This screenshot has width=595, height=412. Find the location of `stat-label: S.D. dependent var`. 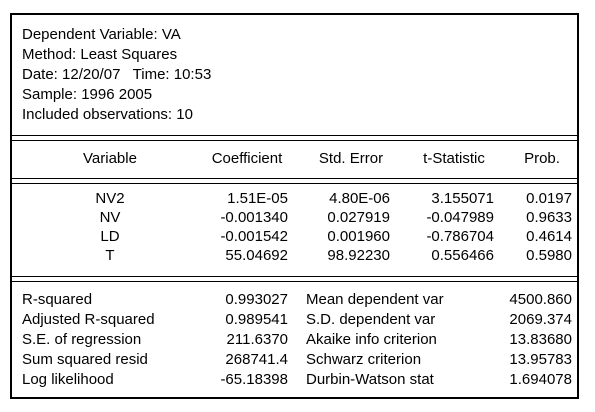

stat-label: S.D. dependent var is located at coordinates (371, 319).